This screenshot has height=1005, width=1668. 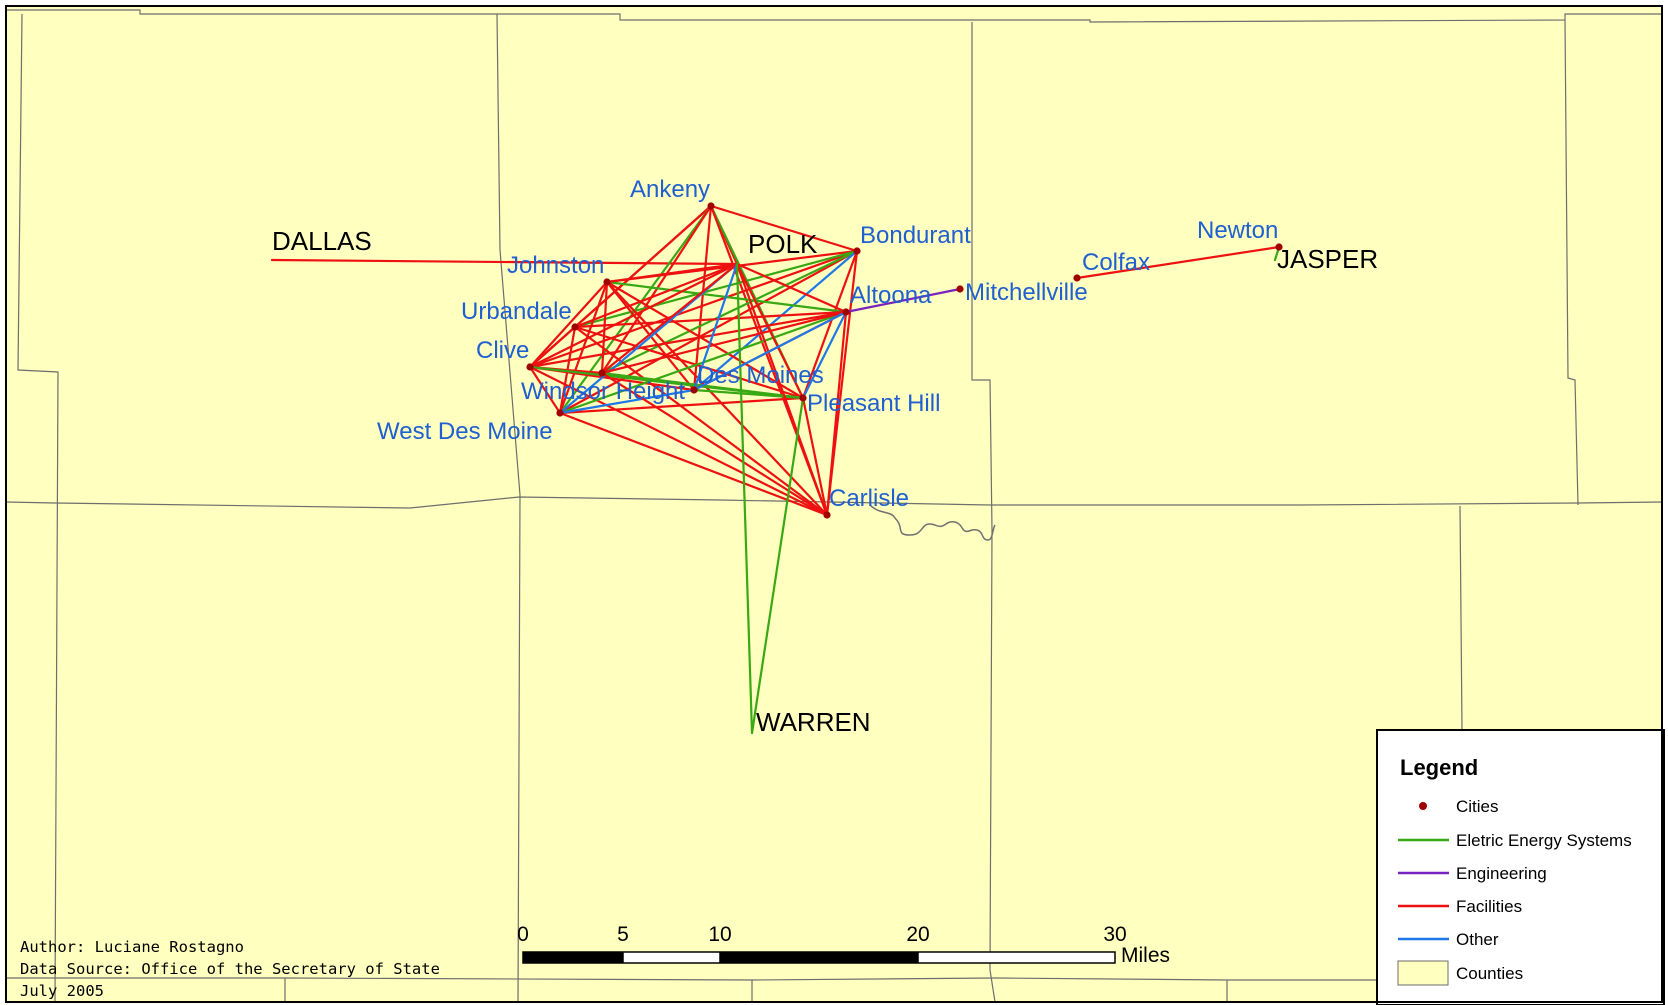 I want to click on credit-author: Author: Luciane Rostagno, so click(x=132, y=947).